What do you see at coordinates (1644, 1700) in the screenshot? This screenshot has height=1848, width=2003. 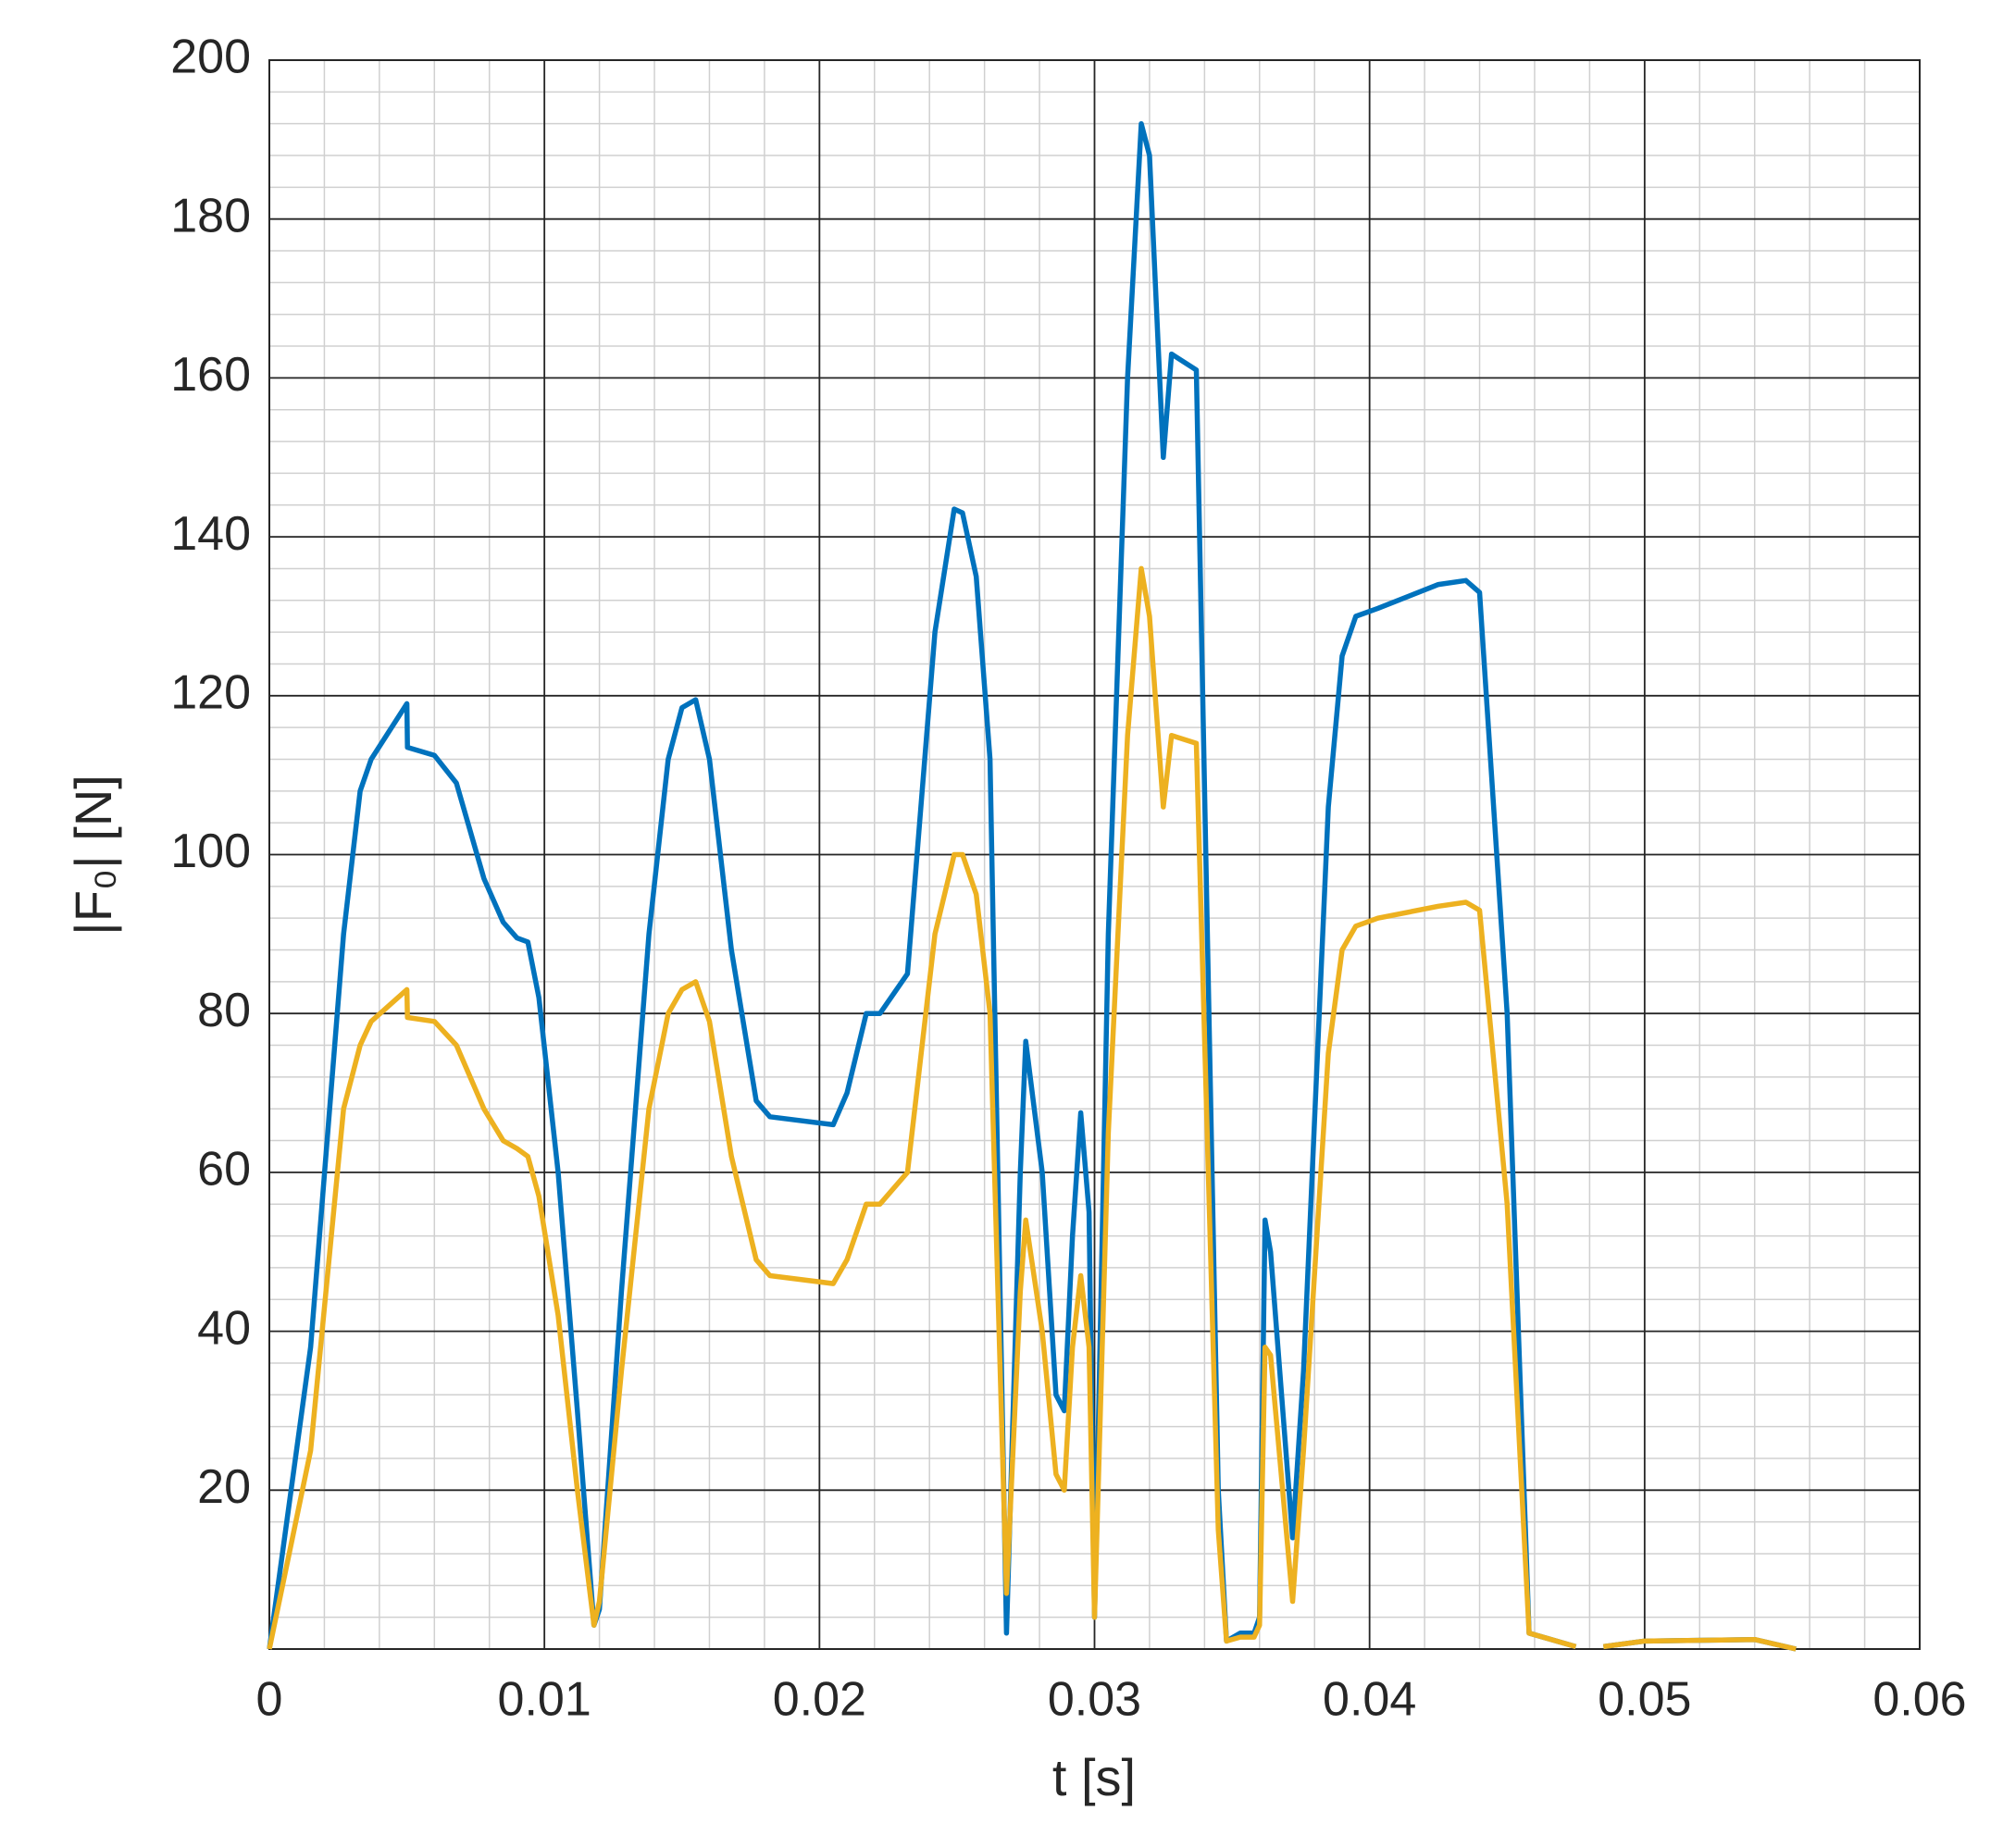 I see `x-tick-label: 0.05` at bounding box center [1644, 1700].